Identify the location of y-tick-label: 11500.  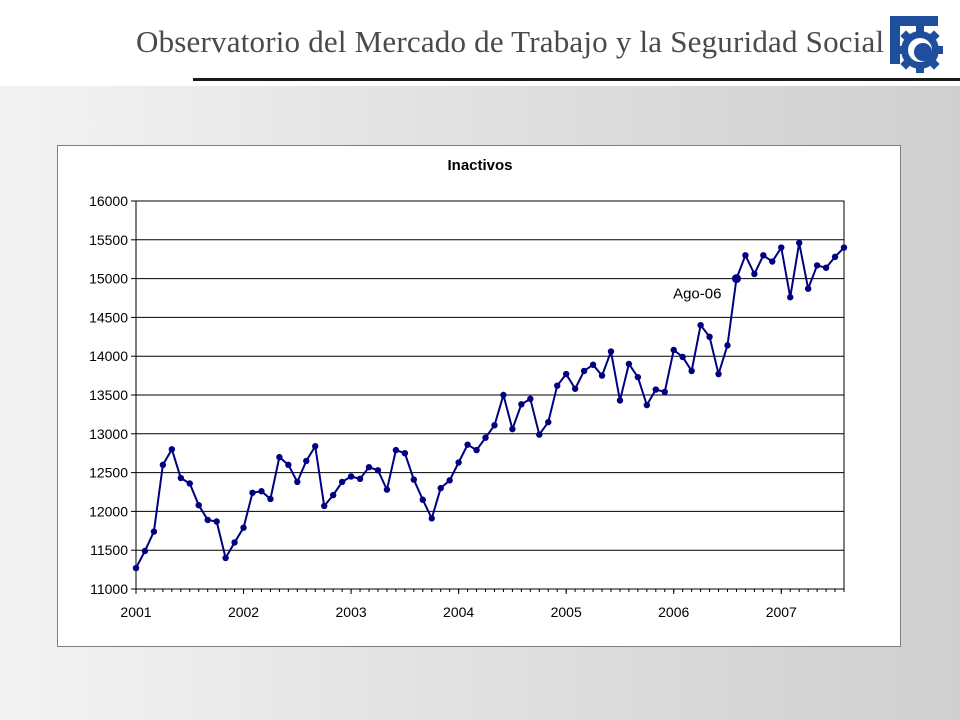
(109, 550).